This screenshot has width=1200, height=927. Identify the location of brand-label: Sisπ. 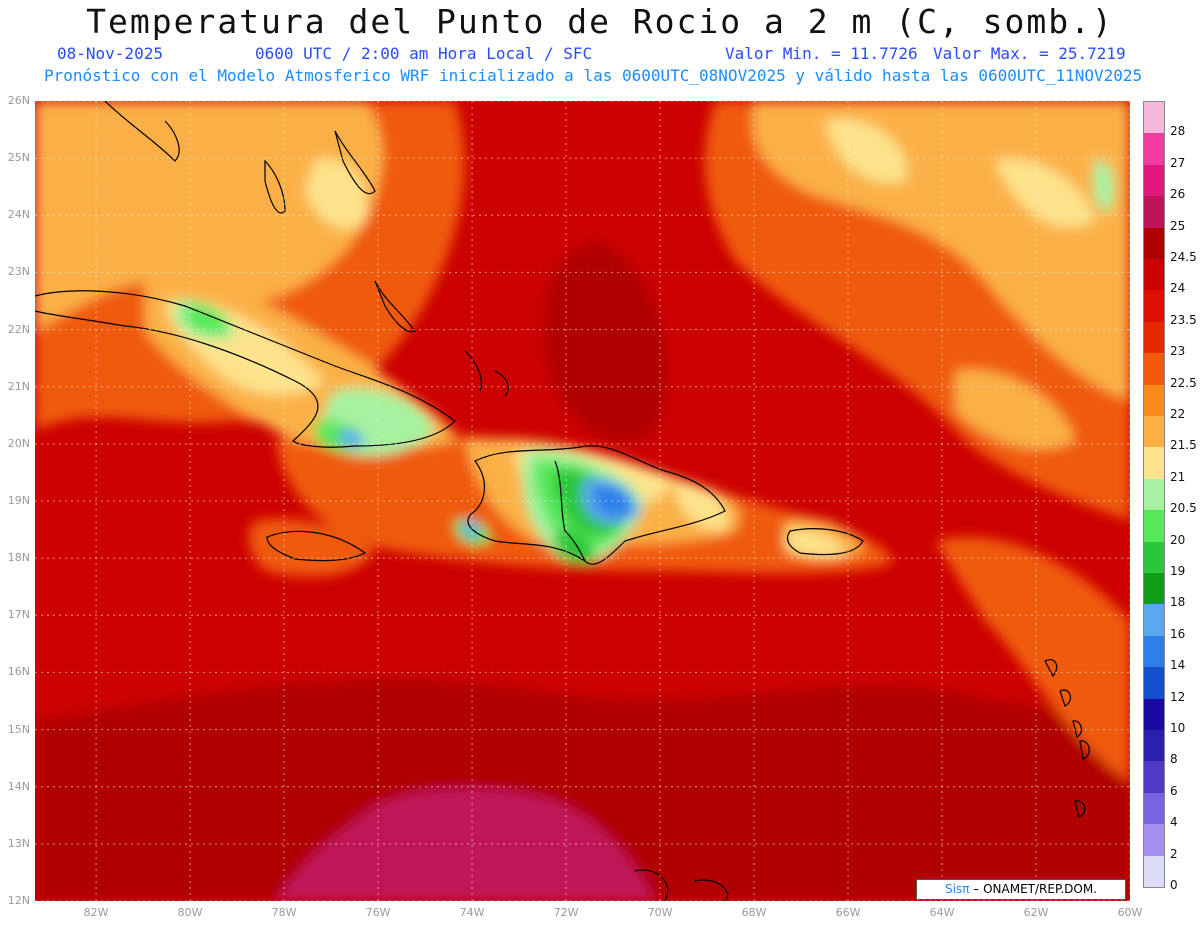
(957, 889).